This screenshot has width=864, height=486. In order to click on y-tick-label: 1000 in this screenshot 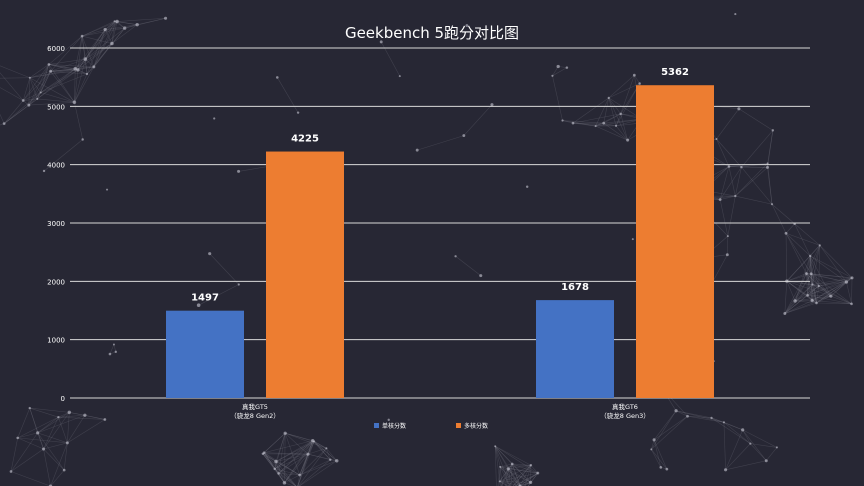, I will do `click(56, 341)`.